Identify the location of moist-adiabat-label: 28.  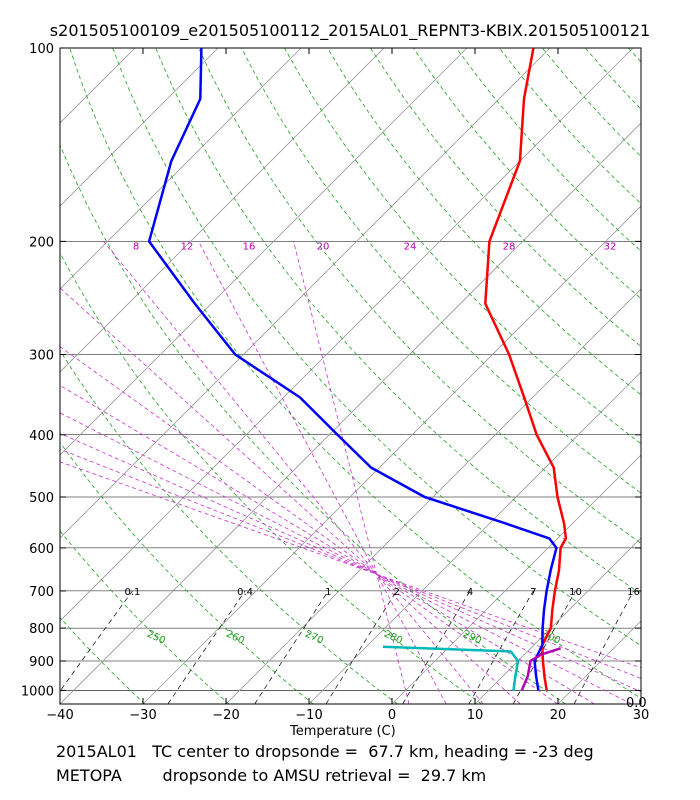
(509, 246).